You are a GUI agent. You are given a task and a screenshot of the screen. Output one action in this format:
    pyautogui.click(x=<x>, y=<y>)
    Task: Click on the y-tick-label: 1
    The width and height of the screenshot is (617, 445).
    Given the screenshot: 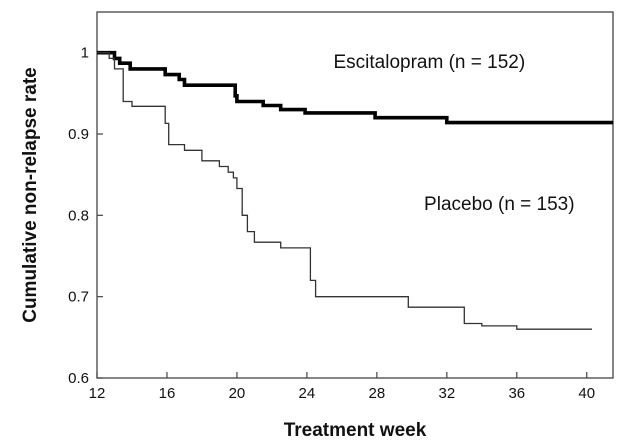 What is the action you would take?
    pyautogui.click(x=85, y=53)
    